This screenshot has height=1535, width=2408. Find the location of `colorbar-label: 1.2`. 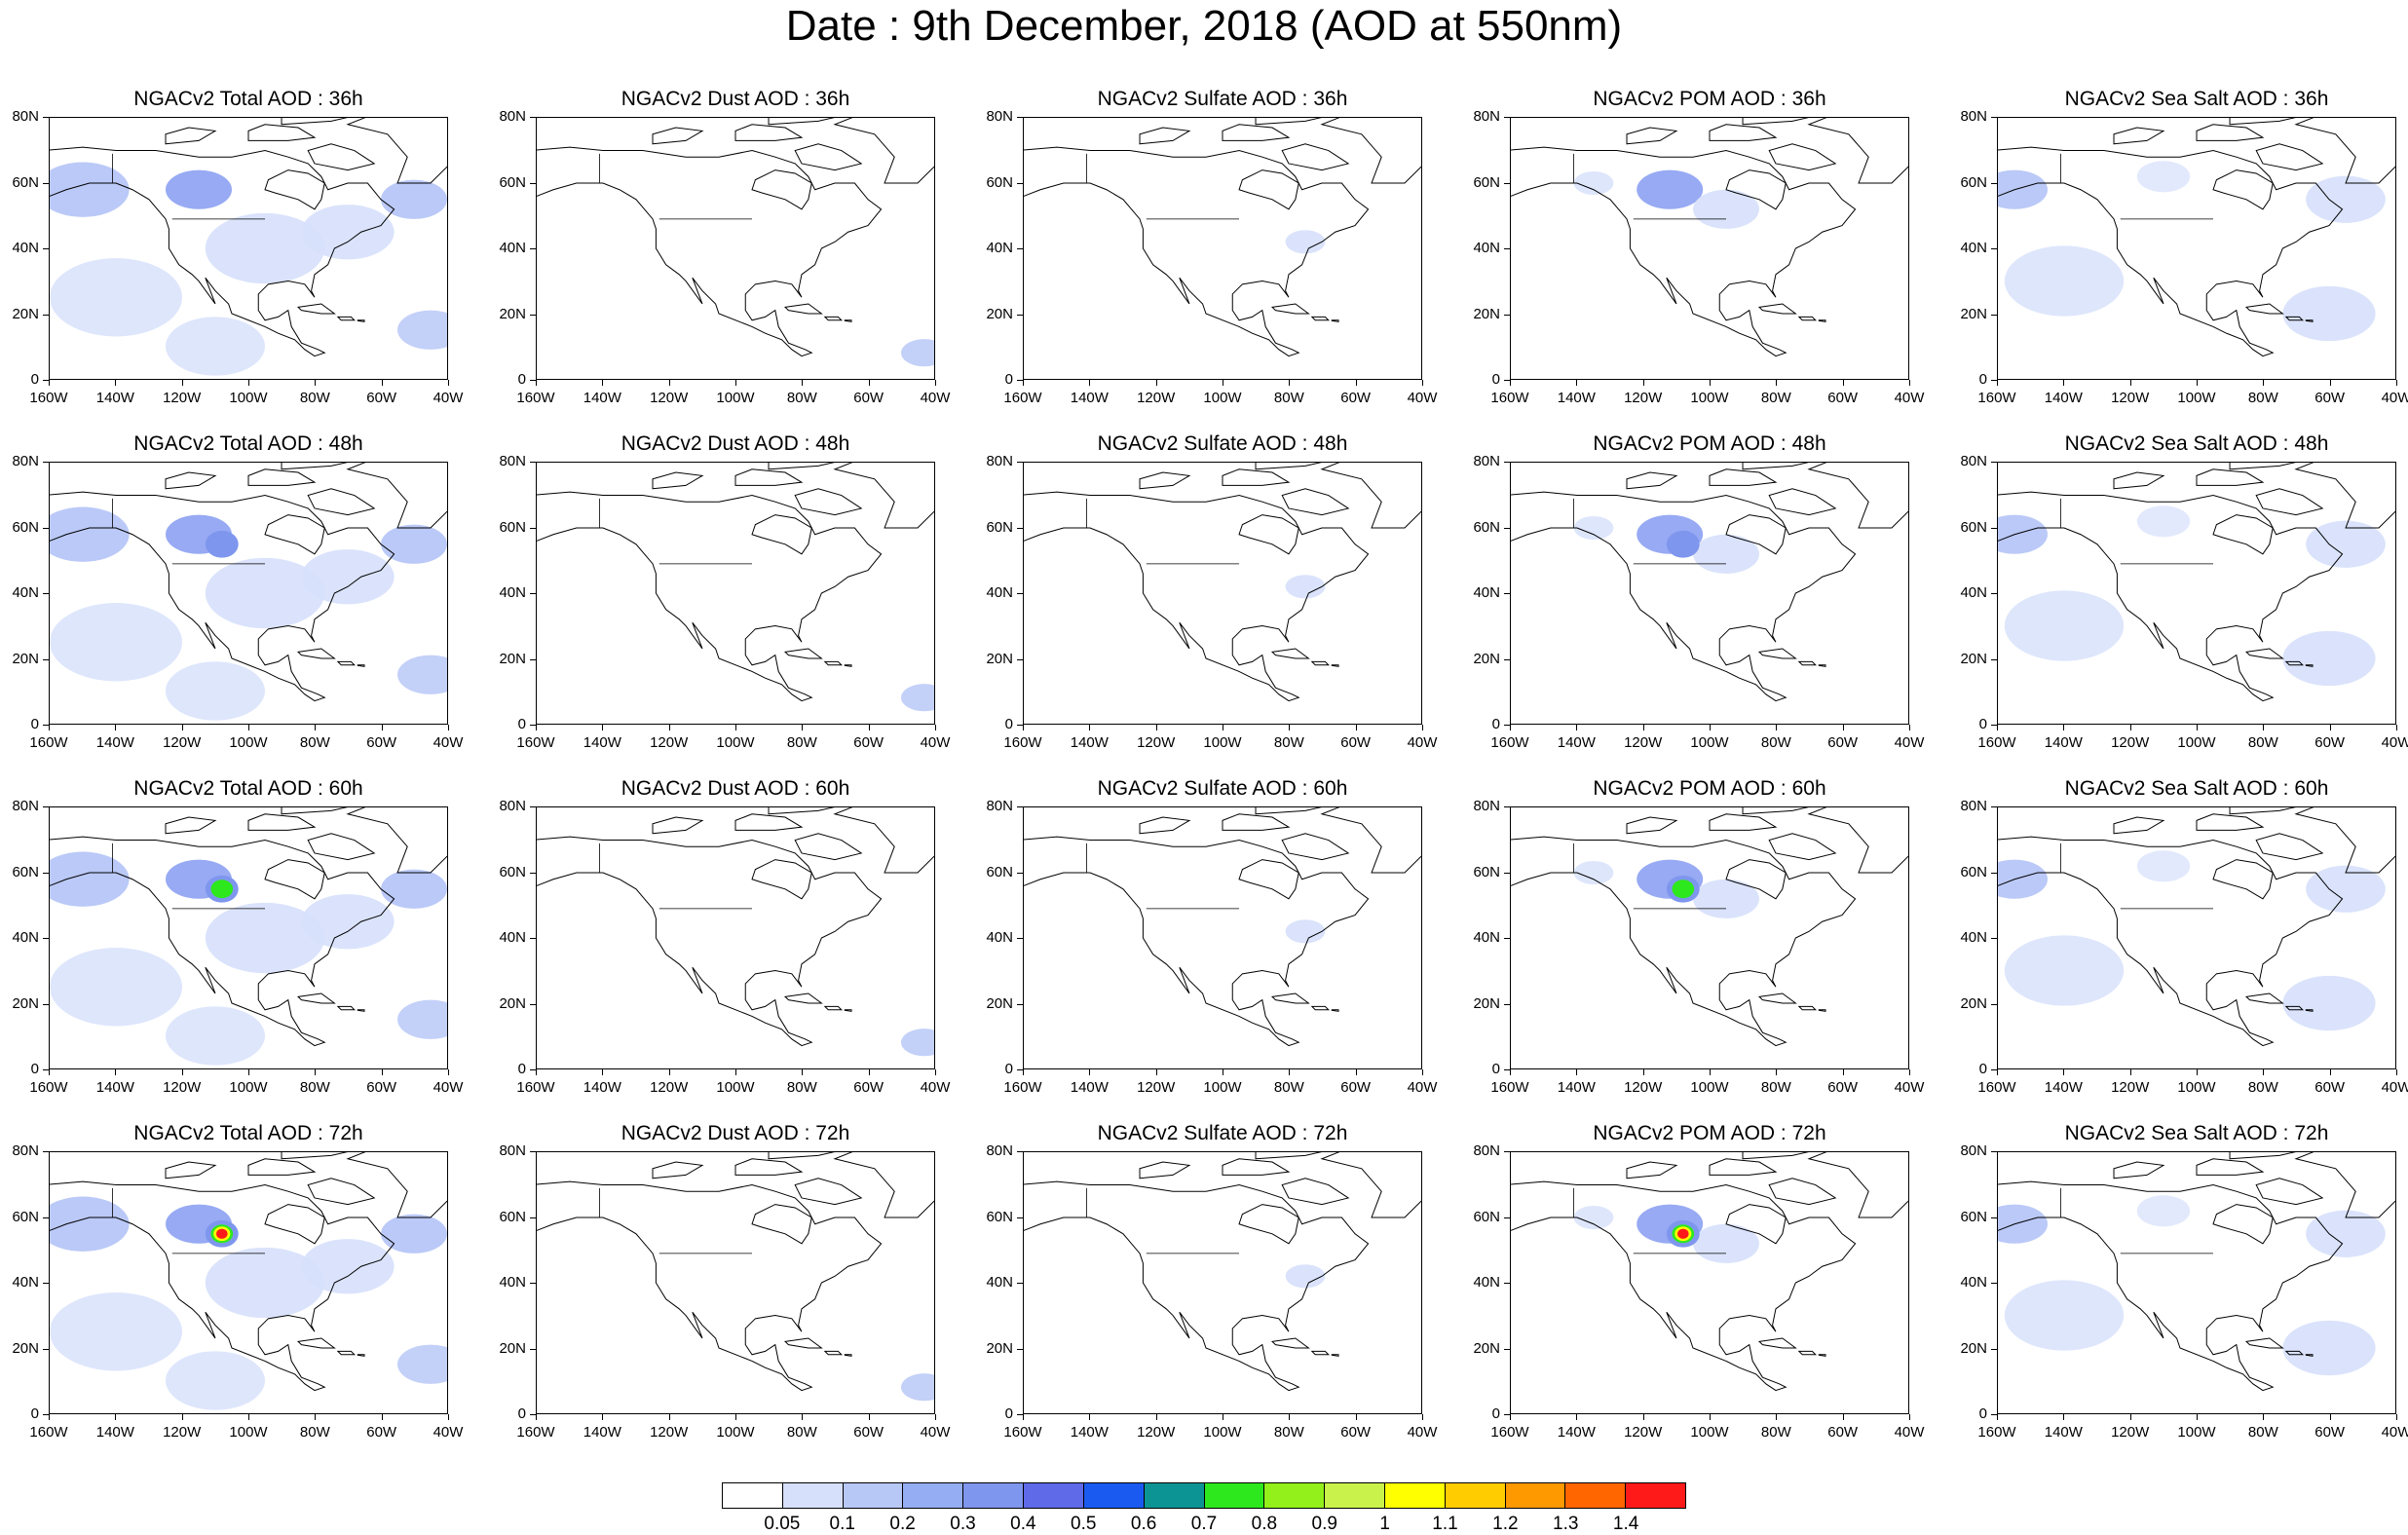

colorbar-label: 1.2 is located at coordinates (1505, 1524).